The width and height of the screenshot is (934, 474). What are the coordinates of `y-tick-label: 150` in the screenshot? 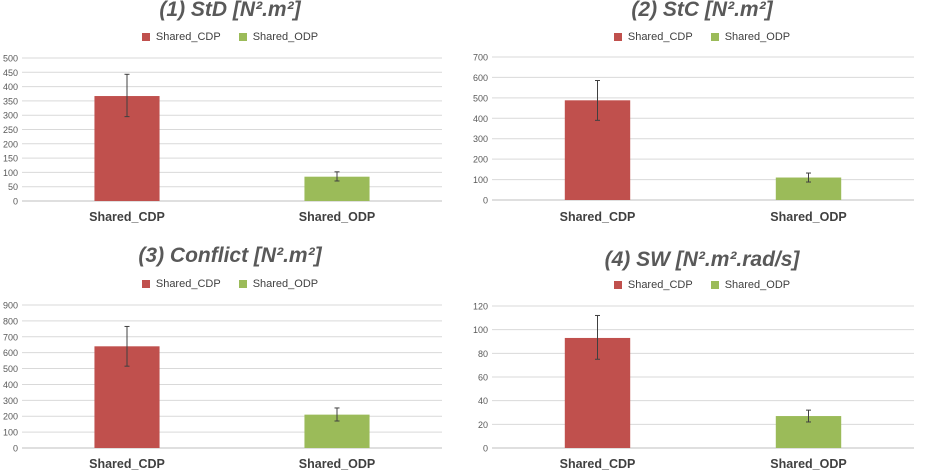 It's located at (10, 159).